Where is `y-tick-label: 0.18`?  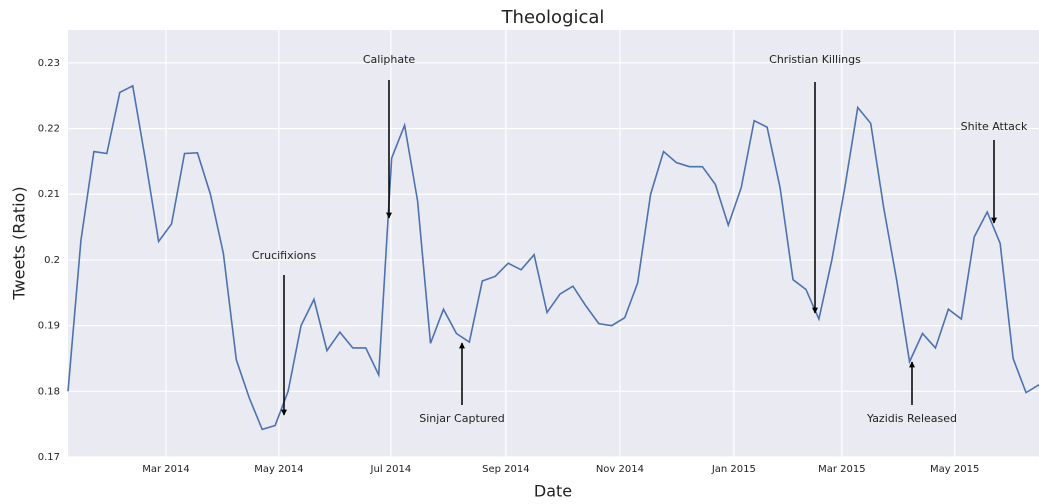 y-tick-label: 0.18 is located at coordinates (49, 391).